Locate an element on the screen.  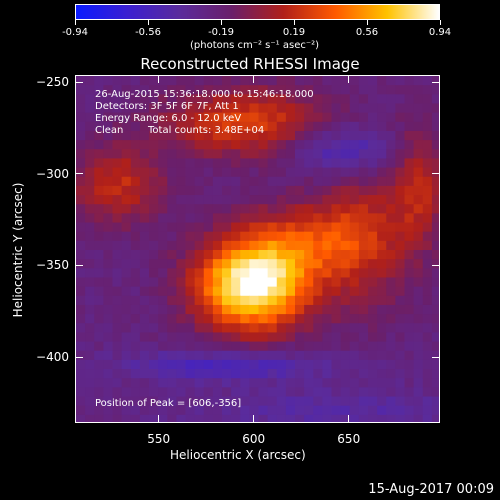
x-axis-tick-label: 550 is located at coordinates (159, 439).